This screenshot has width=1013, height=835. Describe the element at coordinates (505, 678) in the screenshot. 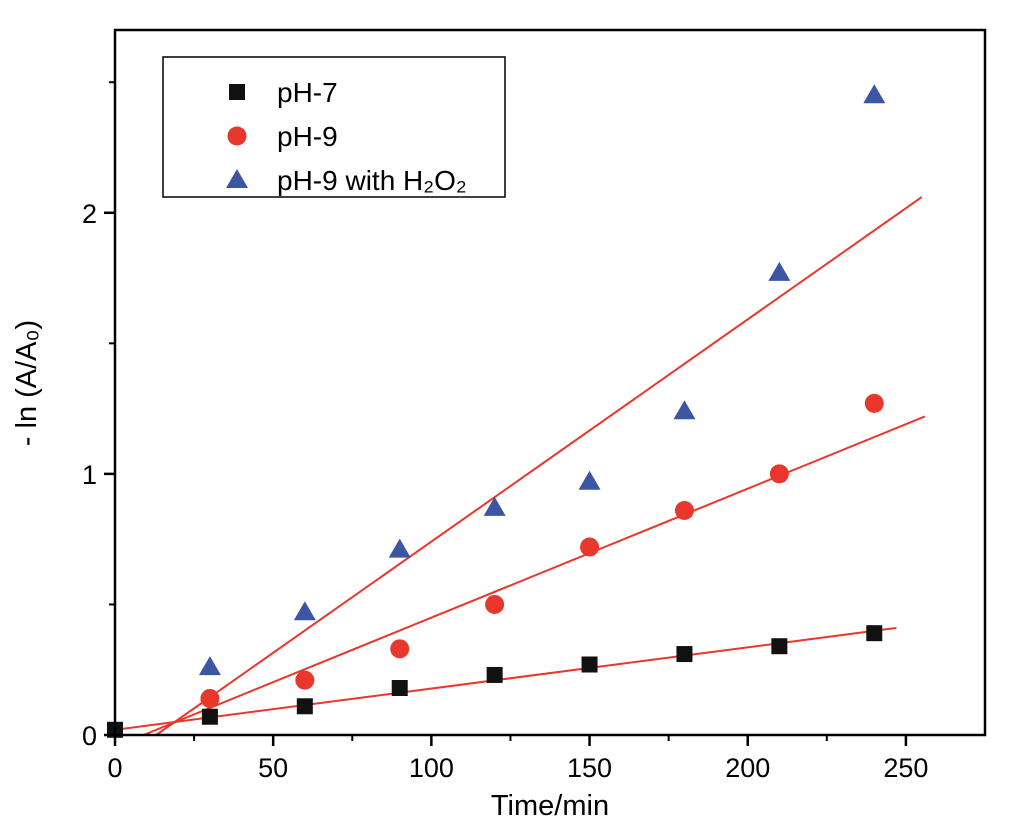

I see `fit-line` at that location.